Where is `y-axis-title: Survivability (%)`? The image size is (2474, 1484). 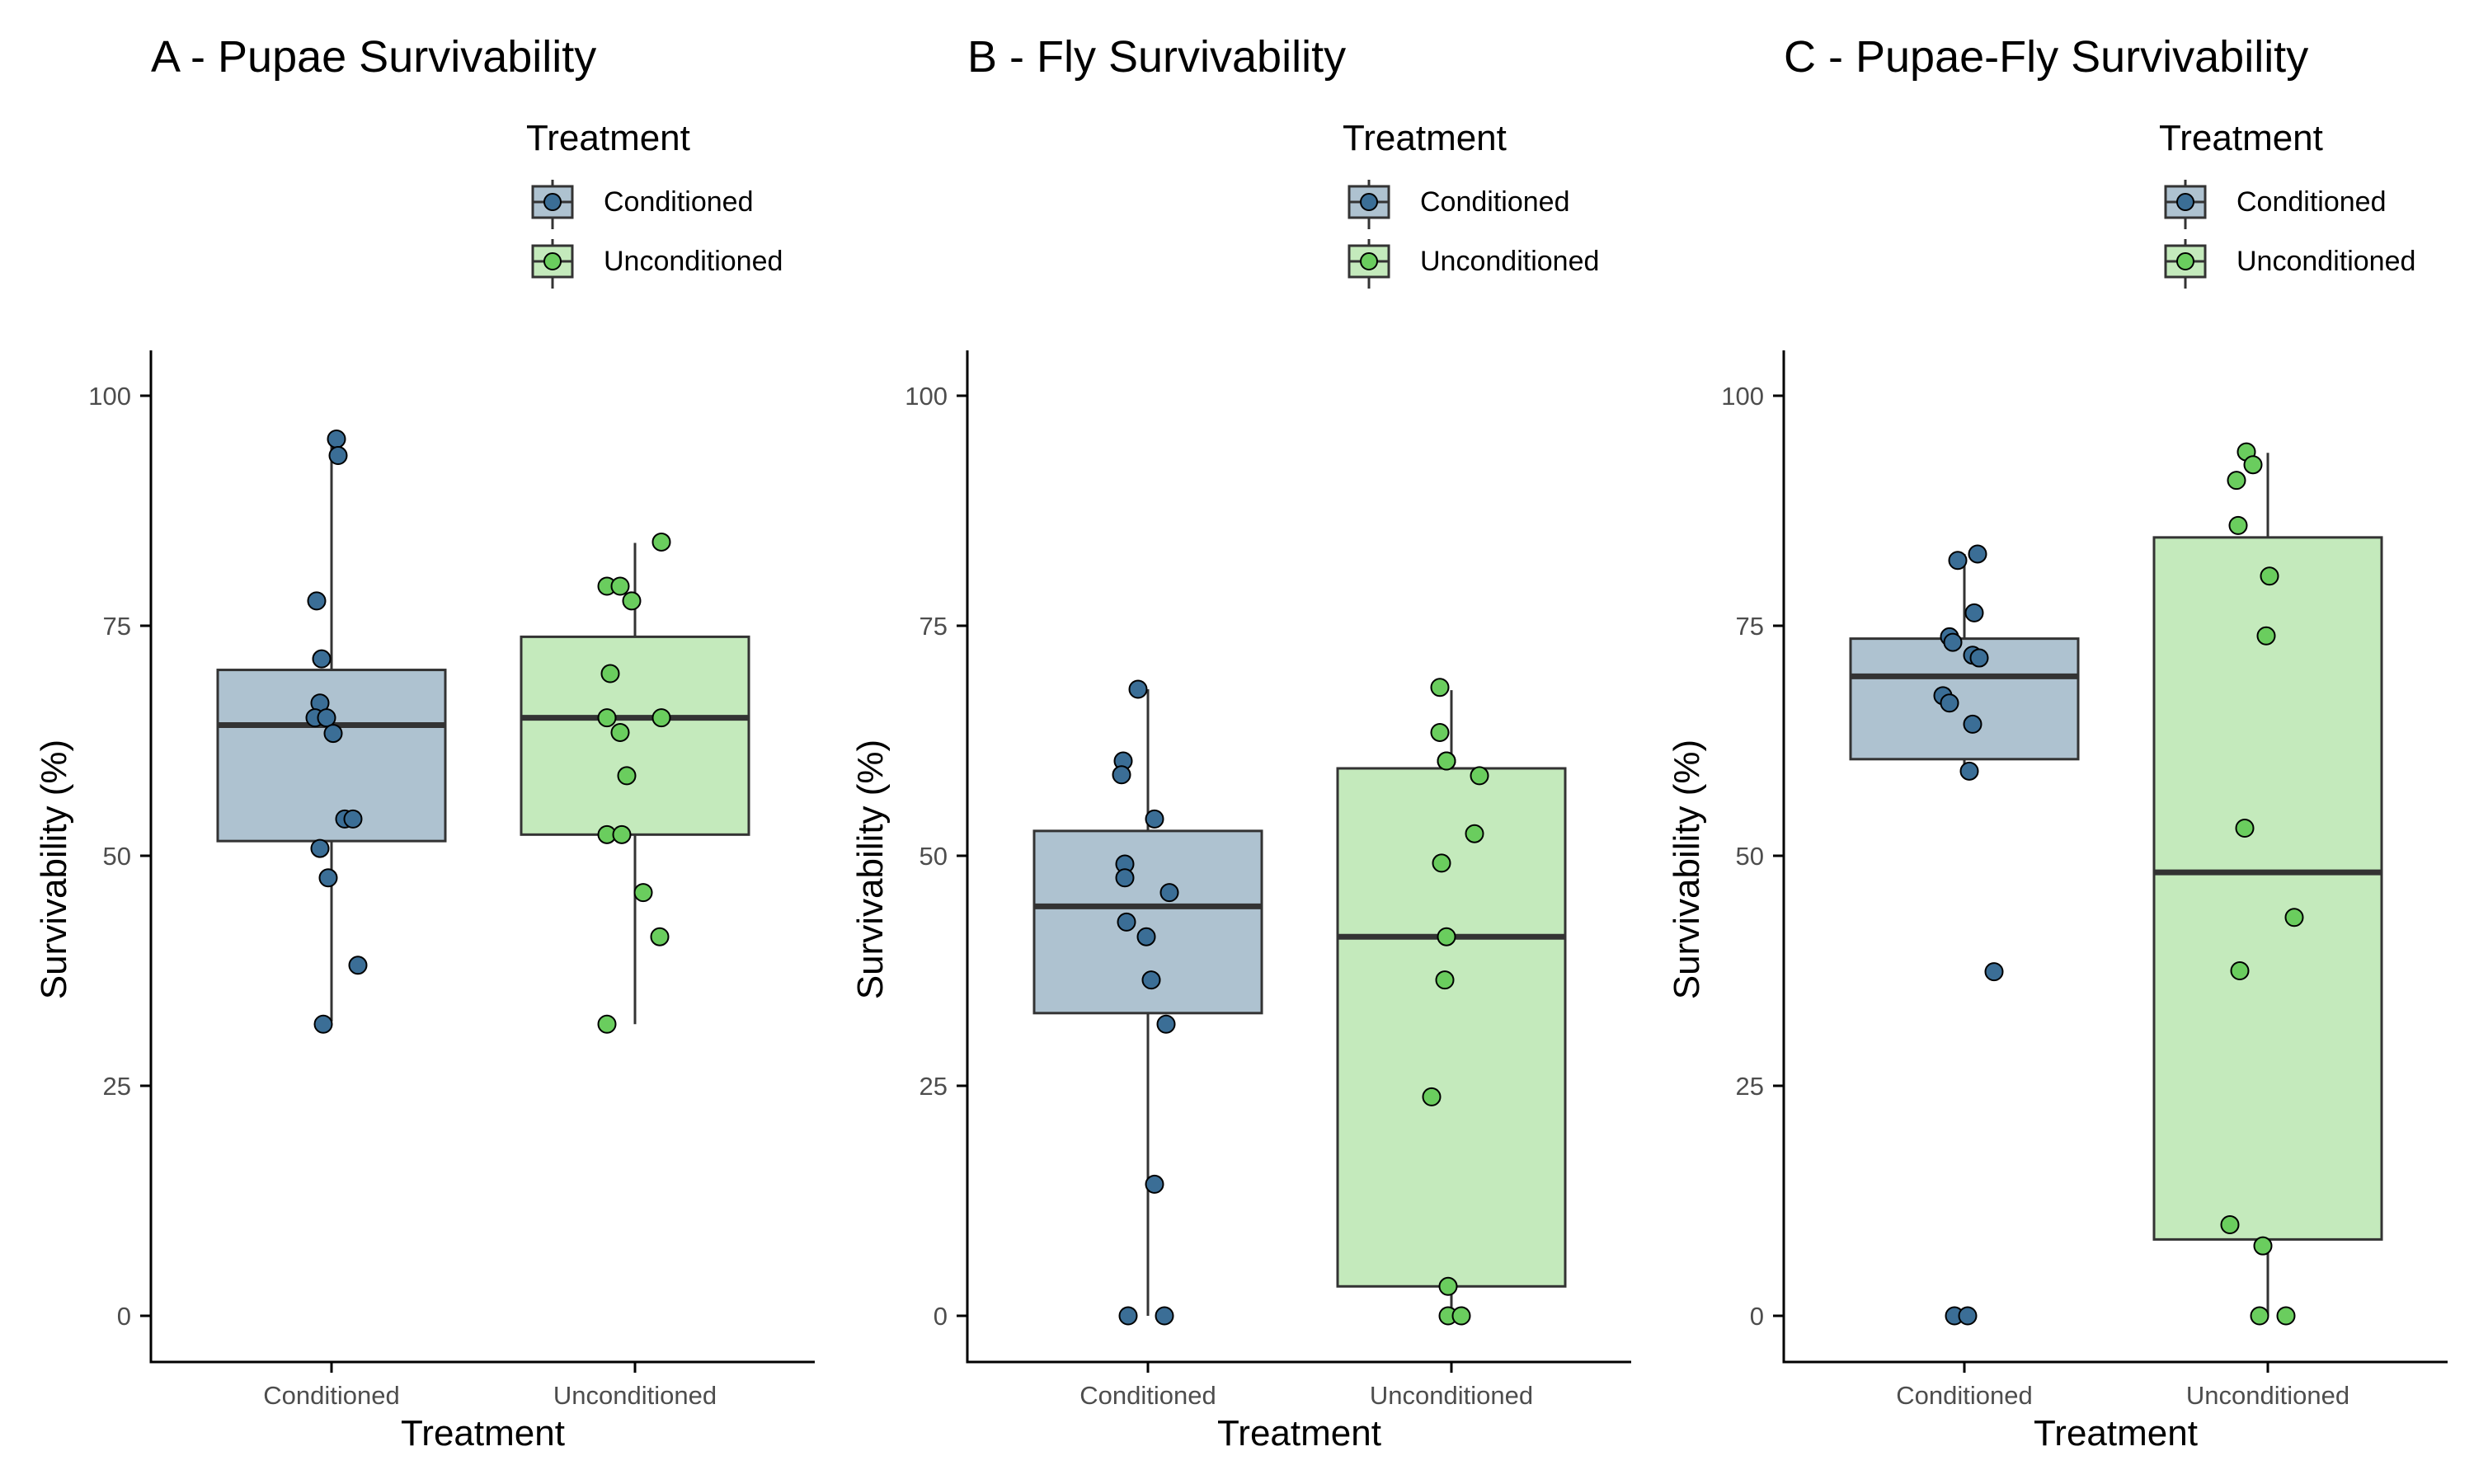
y-axis-title: Survivability (%) is located at coordinates (870, 869).